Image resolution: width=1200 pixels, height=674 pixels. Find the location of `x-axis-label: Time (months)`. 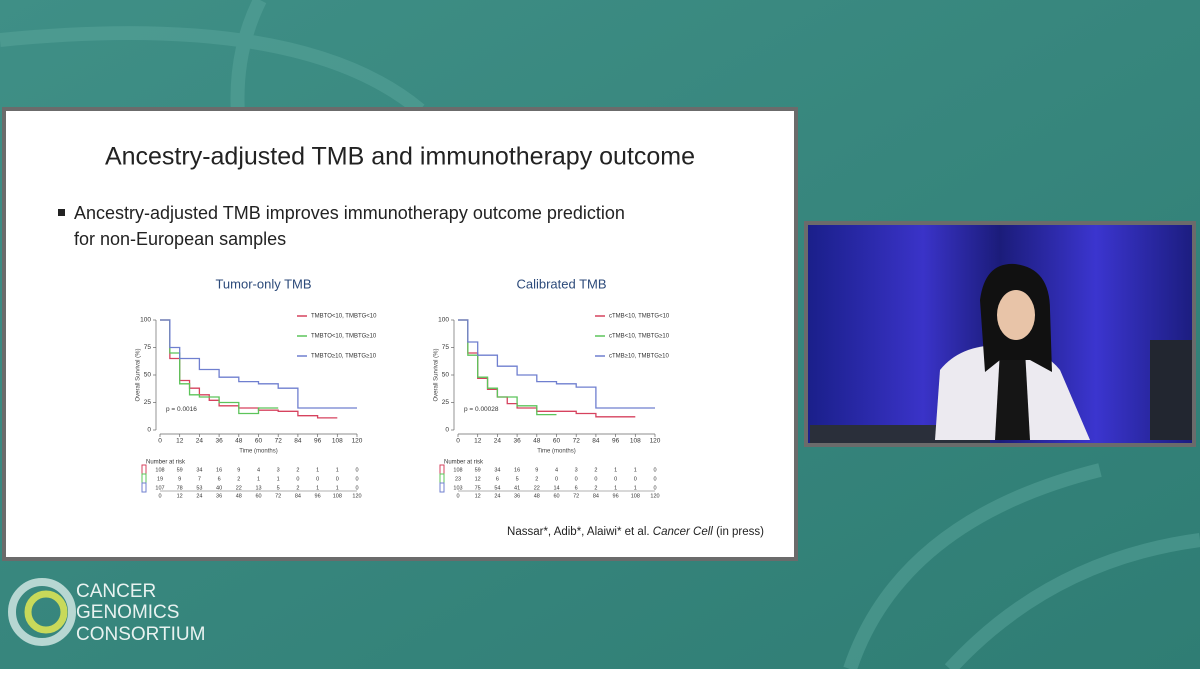

x-axis-label: Time (months) is located at coordinates (258, 452).